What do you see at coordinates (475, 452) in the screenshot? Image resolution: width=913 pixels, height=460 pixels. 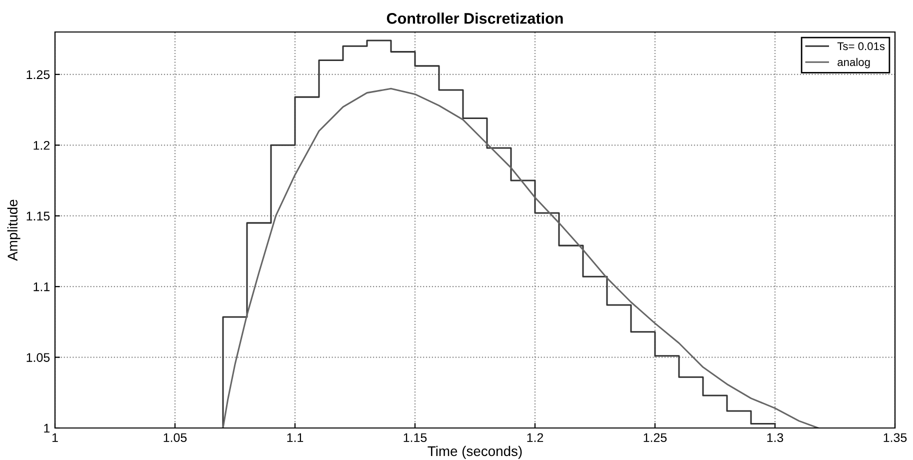 I see `x-axis-title: Time (seconds)` at bounding box center [475, 452].